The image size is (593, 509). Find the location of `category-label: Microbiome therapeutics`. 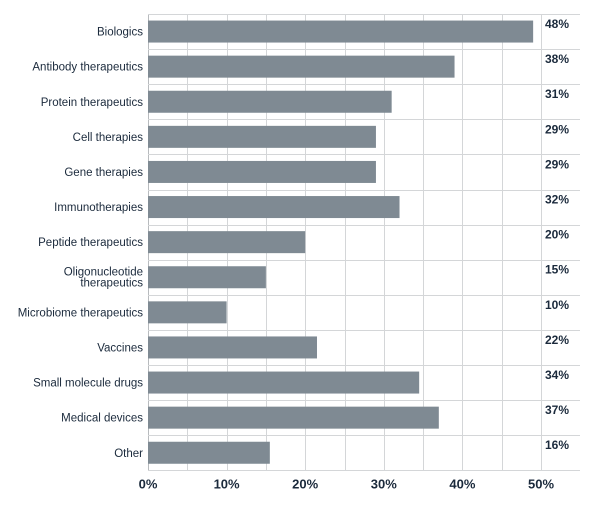

category-label: Microbiome therapeutics is located at coordinates (81, 313).